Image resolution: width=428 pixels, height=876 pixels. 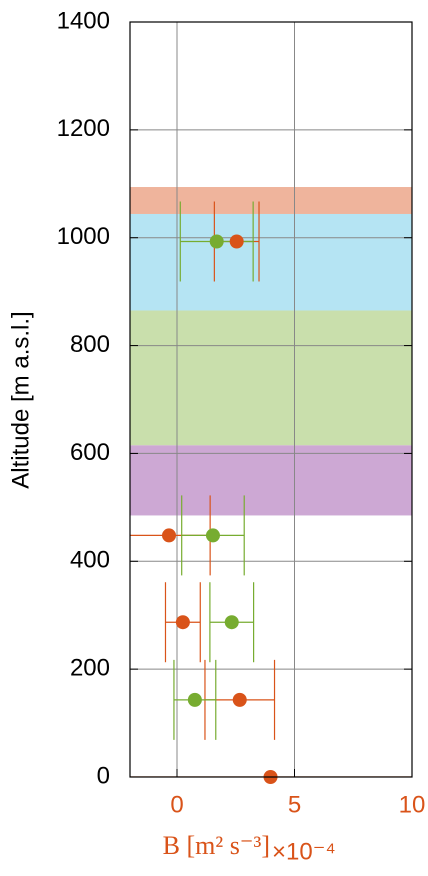 What do you see at coordinates (90, 560) in the screenshot?
I see `y-tick-label: 400` at bounding box center [90, 560].